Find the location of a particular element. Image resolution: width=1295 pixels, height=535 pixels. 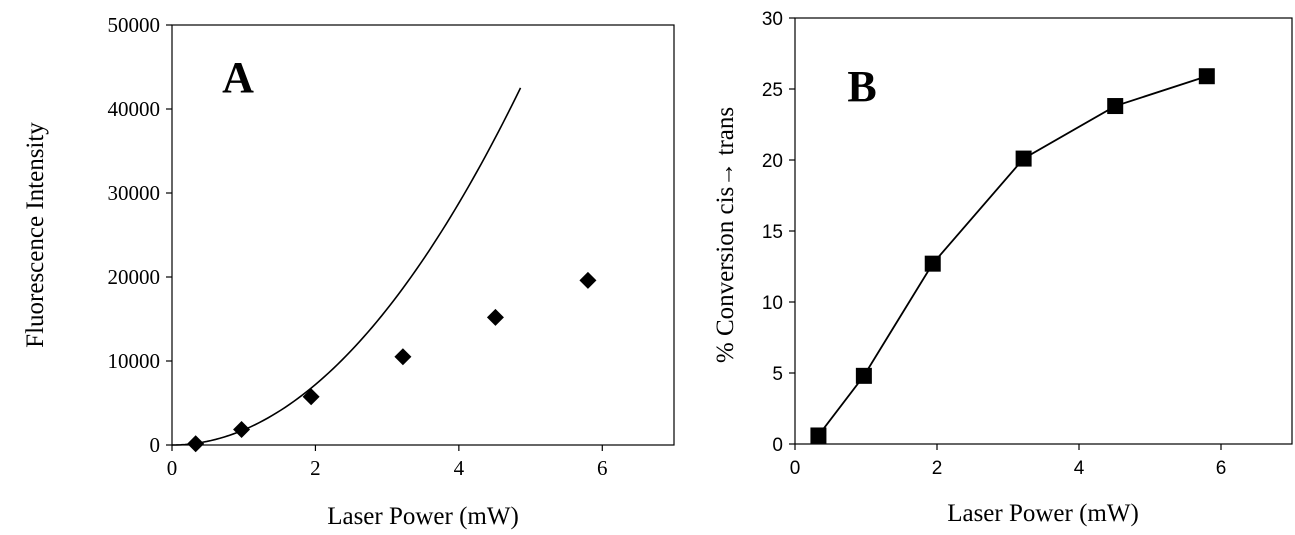

panel-b-x-axis-label: Laser Power (mW) is located at coordinates (1043, 513).